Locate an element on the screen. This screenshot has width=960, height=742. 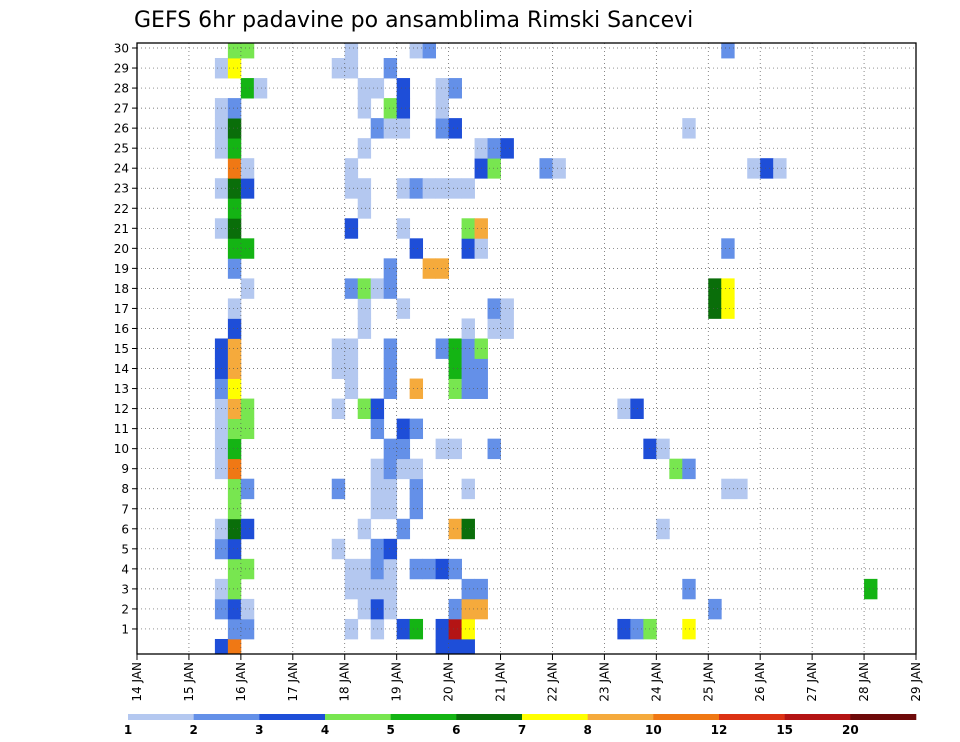
colorbar-label: 6 is located at coordinates (456, 730).